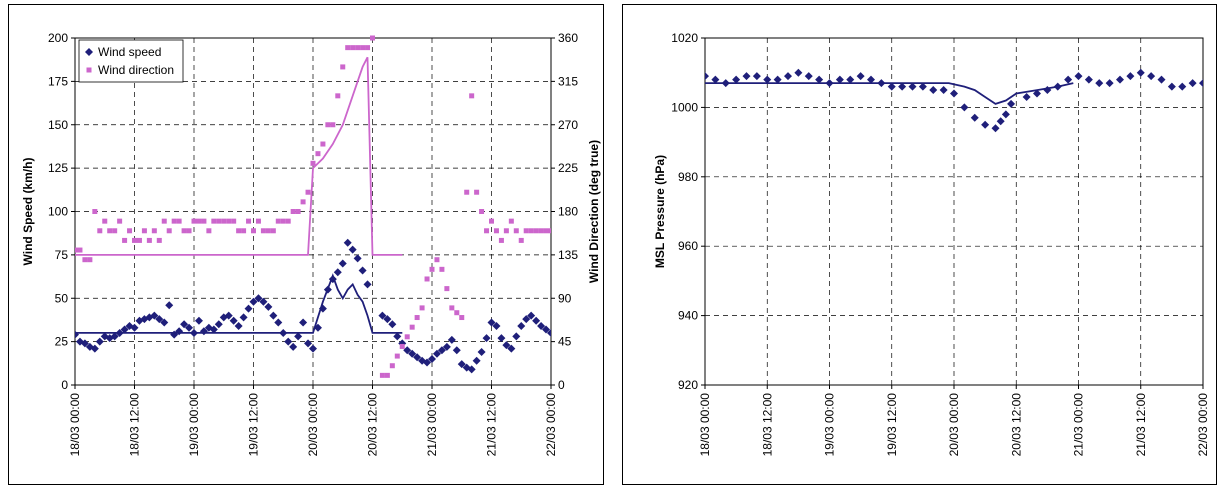 The height and width of the screenshot is (486, 1221). Describe the element at coordinates (432, 425) in the screenshot. I see `x-tick-label: 21/03 00:00` at that location.